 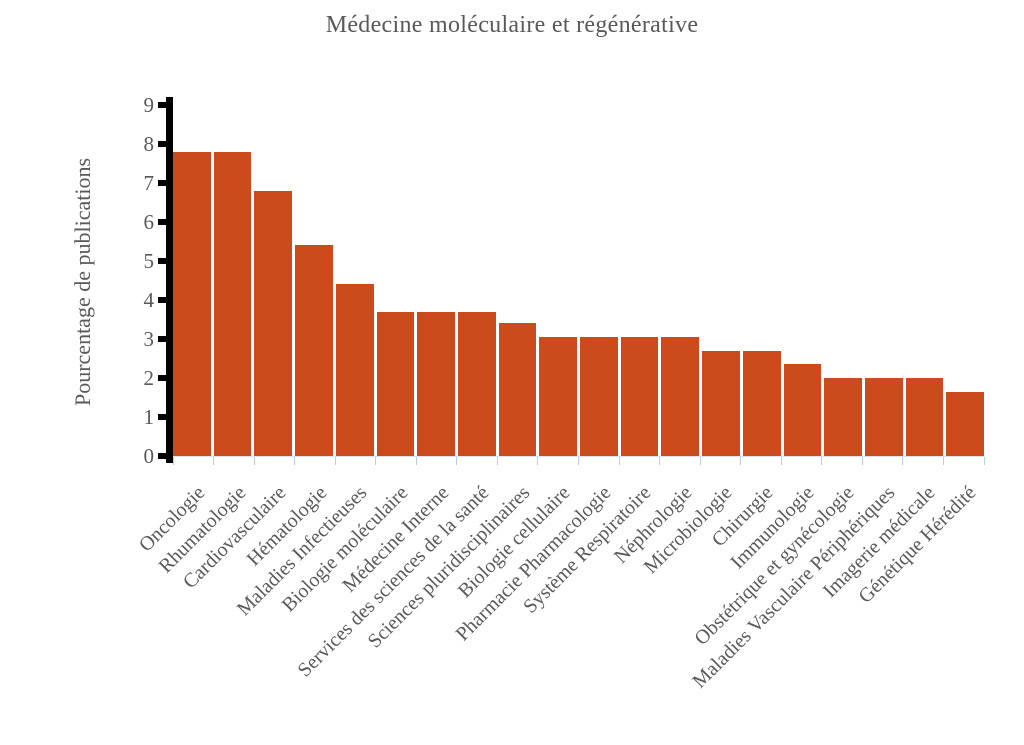 I want to click on bar-medecine-interne, so click(x=436, y=383).